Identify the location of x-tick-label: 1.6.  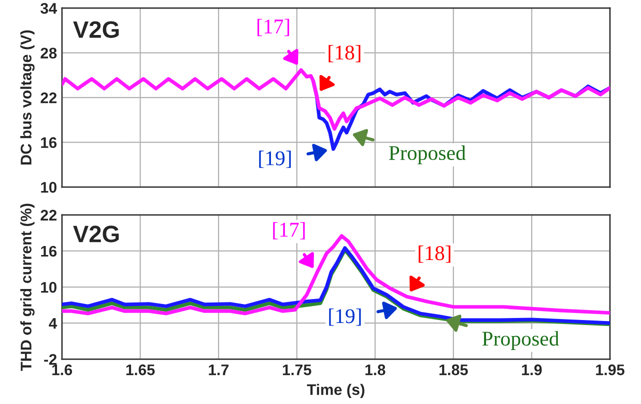
(62, 370).